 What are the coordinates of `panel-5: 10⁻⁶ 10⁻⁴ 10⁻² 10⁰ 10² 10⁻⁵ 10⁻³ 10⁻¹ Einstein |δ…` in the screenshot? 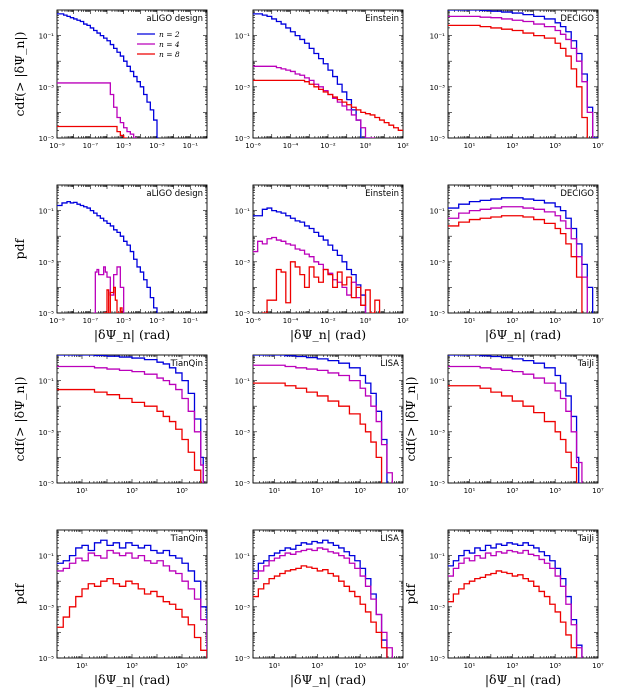 It's located at (322, 263).